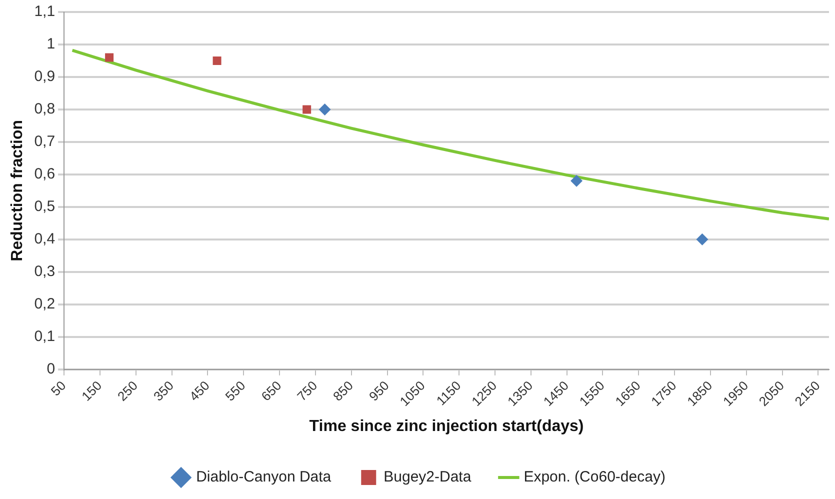 This screenshot has height=499, width=835. What do you see at coordinates (45, 271) in the screenshot?
I see `y-tick-label: 0,3` at bounding box center [45, 271].